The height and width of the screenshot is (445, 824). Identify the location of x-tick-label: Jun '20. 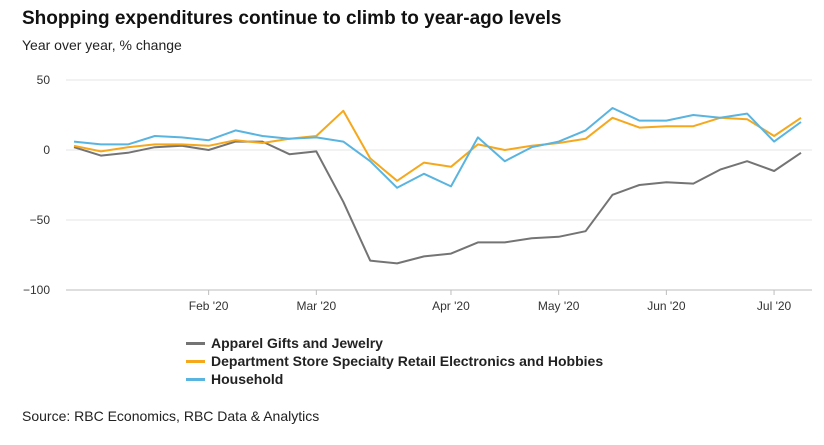
(666, 306).